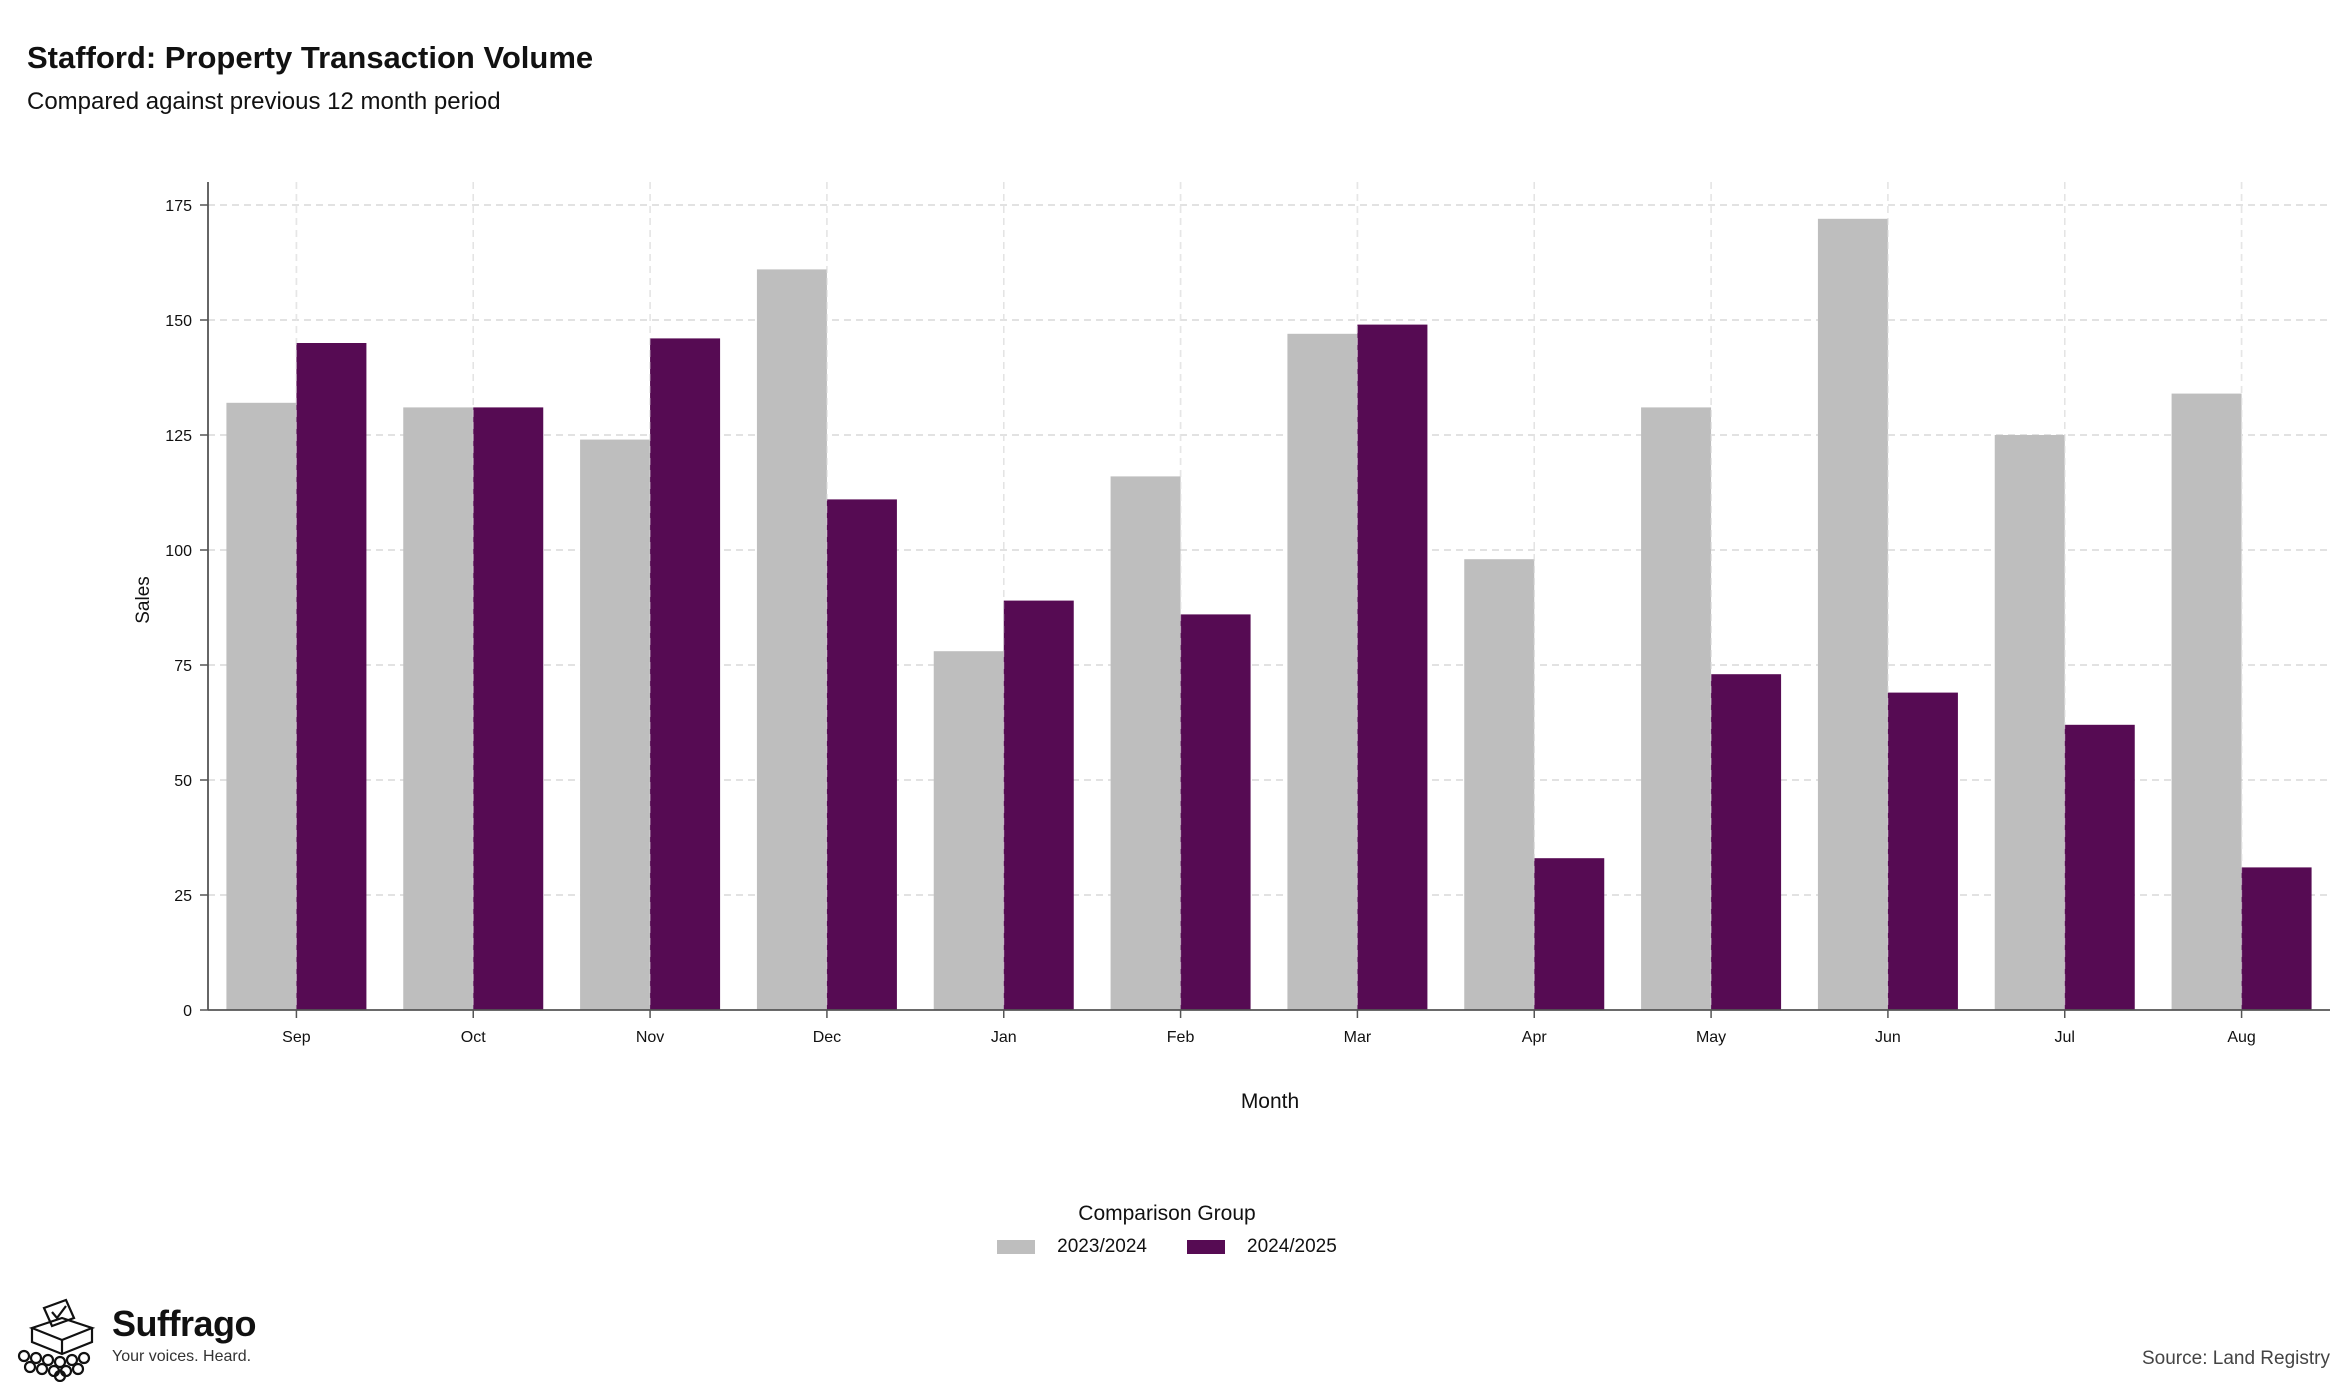 This screenshot has width=2334, height=1388. I want to click on brand-tagline: Your voices. Heard., so click(182, 1356).